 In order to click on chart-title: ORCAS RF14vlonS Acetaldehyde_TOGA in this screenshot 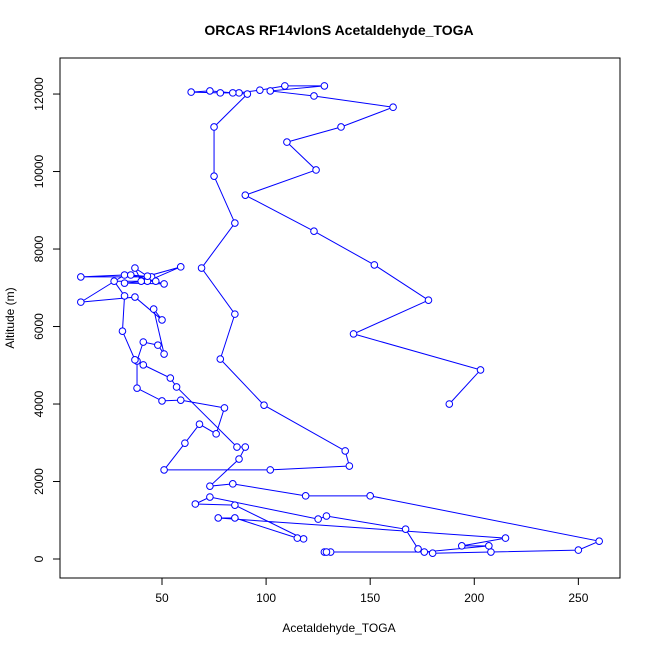, I will do `click(338, 30)`.